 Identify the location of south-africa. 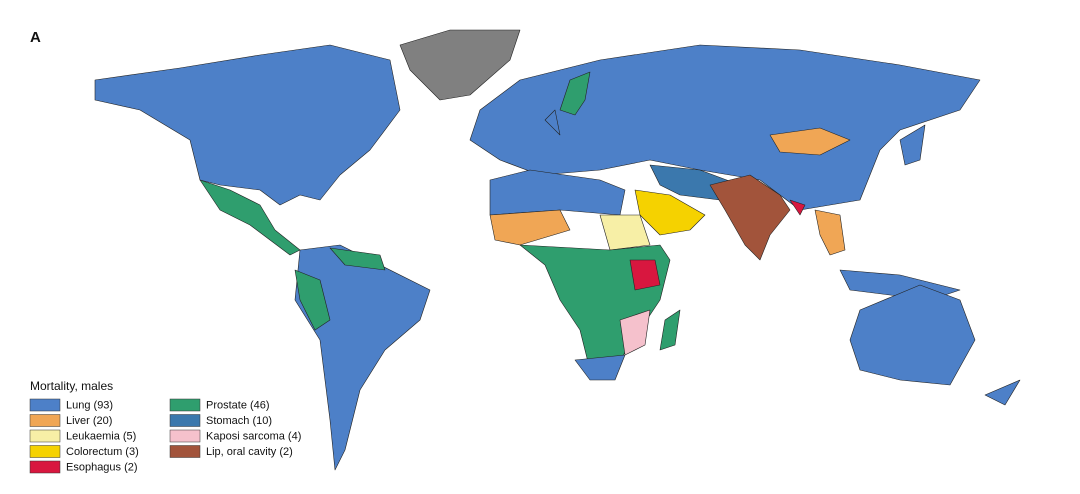
(600, 367).